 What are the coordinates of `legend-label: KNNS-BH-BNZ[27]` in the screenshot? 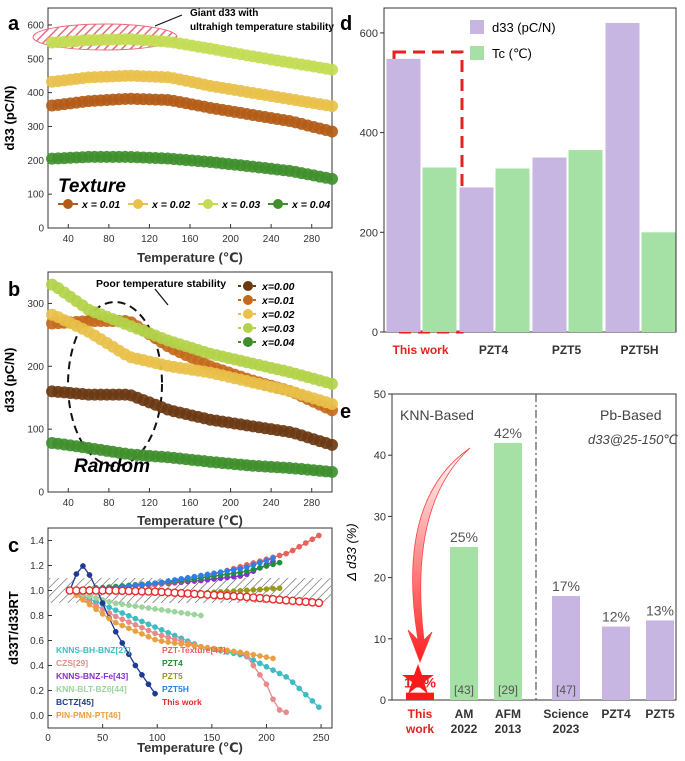 It's located at (93, 650).